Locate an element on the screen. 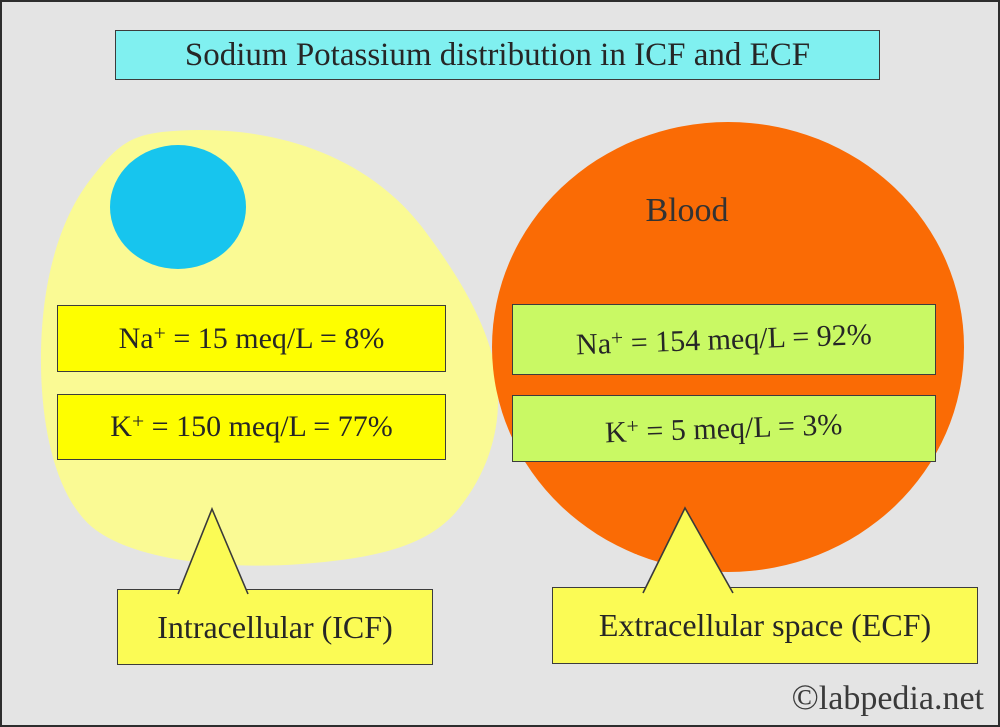 The image size is (1000, 727). icf-sodium-value: Na+ = 15 meq/L = 8% is located at coordinates (251, 338).